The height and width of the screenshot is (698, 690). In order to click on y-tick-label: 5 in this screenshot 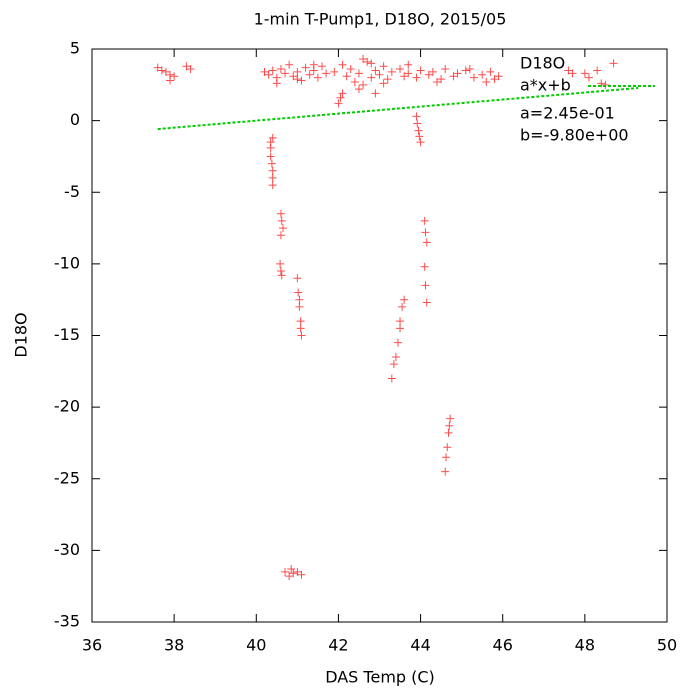, I will do `click(75, 48)`.